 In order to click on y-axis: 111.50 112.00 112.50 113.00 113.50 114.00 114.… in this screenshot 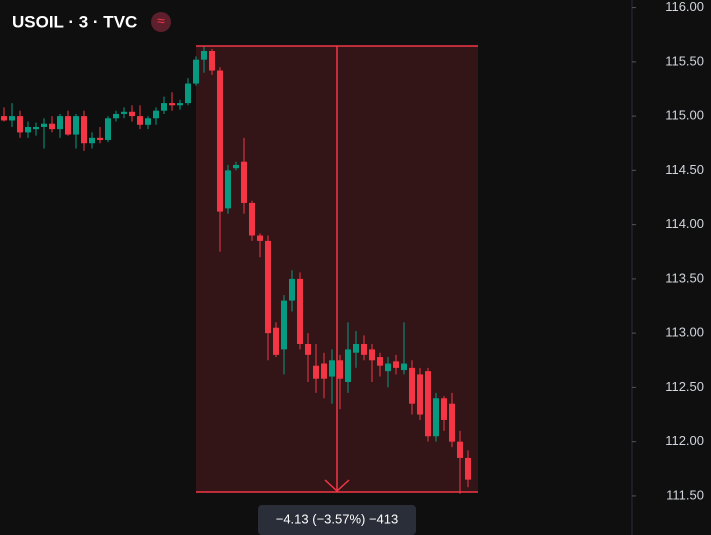, I will do `click(668, 251)`.